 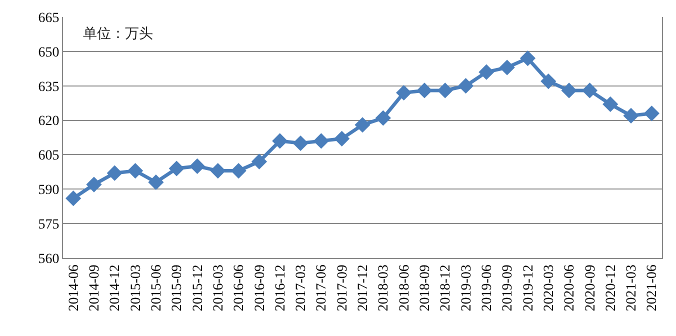 I want to click on x-tick-label: 2015-06, so click(x=157, y=288).